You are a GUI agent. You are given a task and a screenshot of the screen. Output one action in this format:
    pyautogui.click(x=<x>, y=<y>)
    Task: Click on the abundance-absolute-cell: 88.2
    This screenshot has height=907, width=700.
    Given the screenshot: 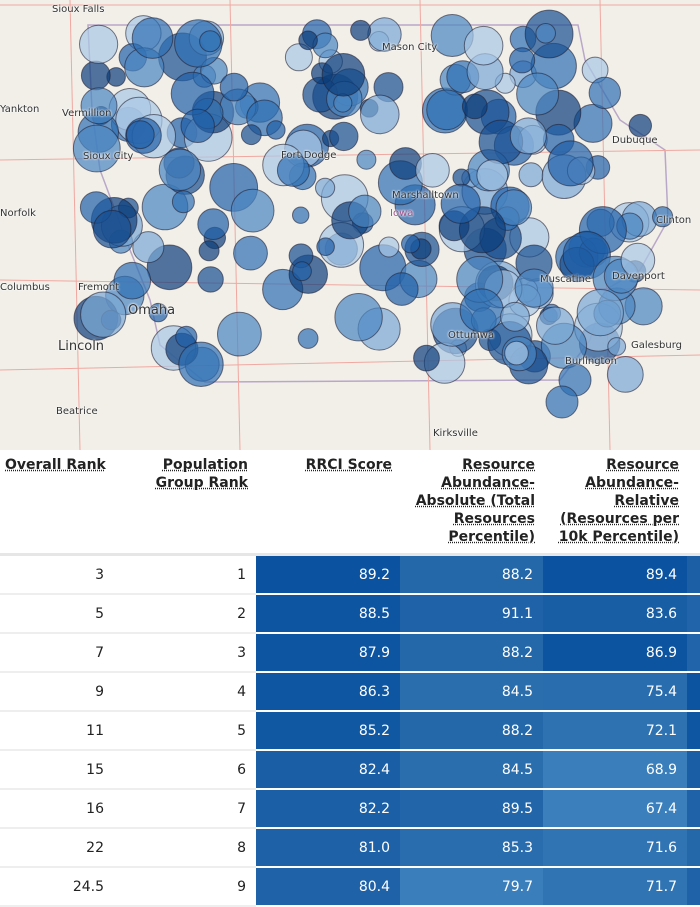 What is the action you would take?
    pyautogui.click(x=471, y=731)
    